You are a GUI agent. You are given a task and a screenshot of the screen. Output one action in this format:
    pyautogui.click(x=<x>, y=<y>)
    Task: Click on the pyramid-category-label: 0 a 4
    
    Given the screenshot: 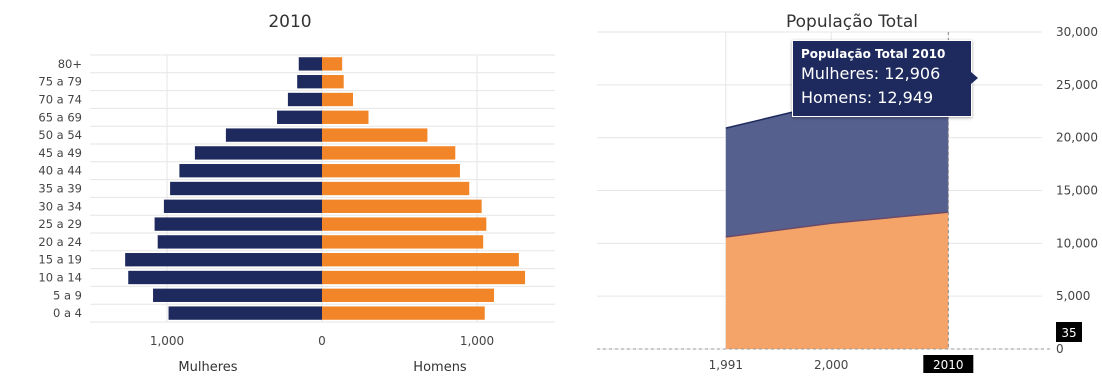 What is the action you would take?
    pyautogui.click(x=67, y=313)
    